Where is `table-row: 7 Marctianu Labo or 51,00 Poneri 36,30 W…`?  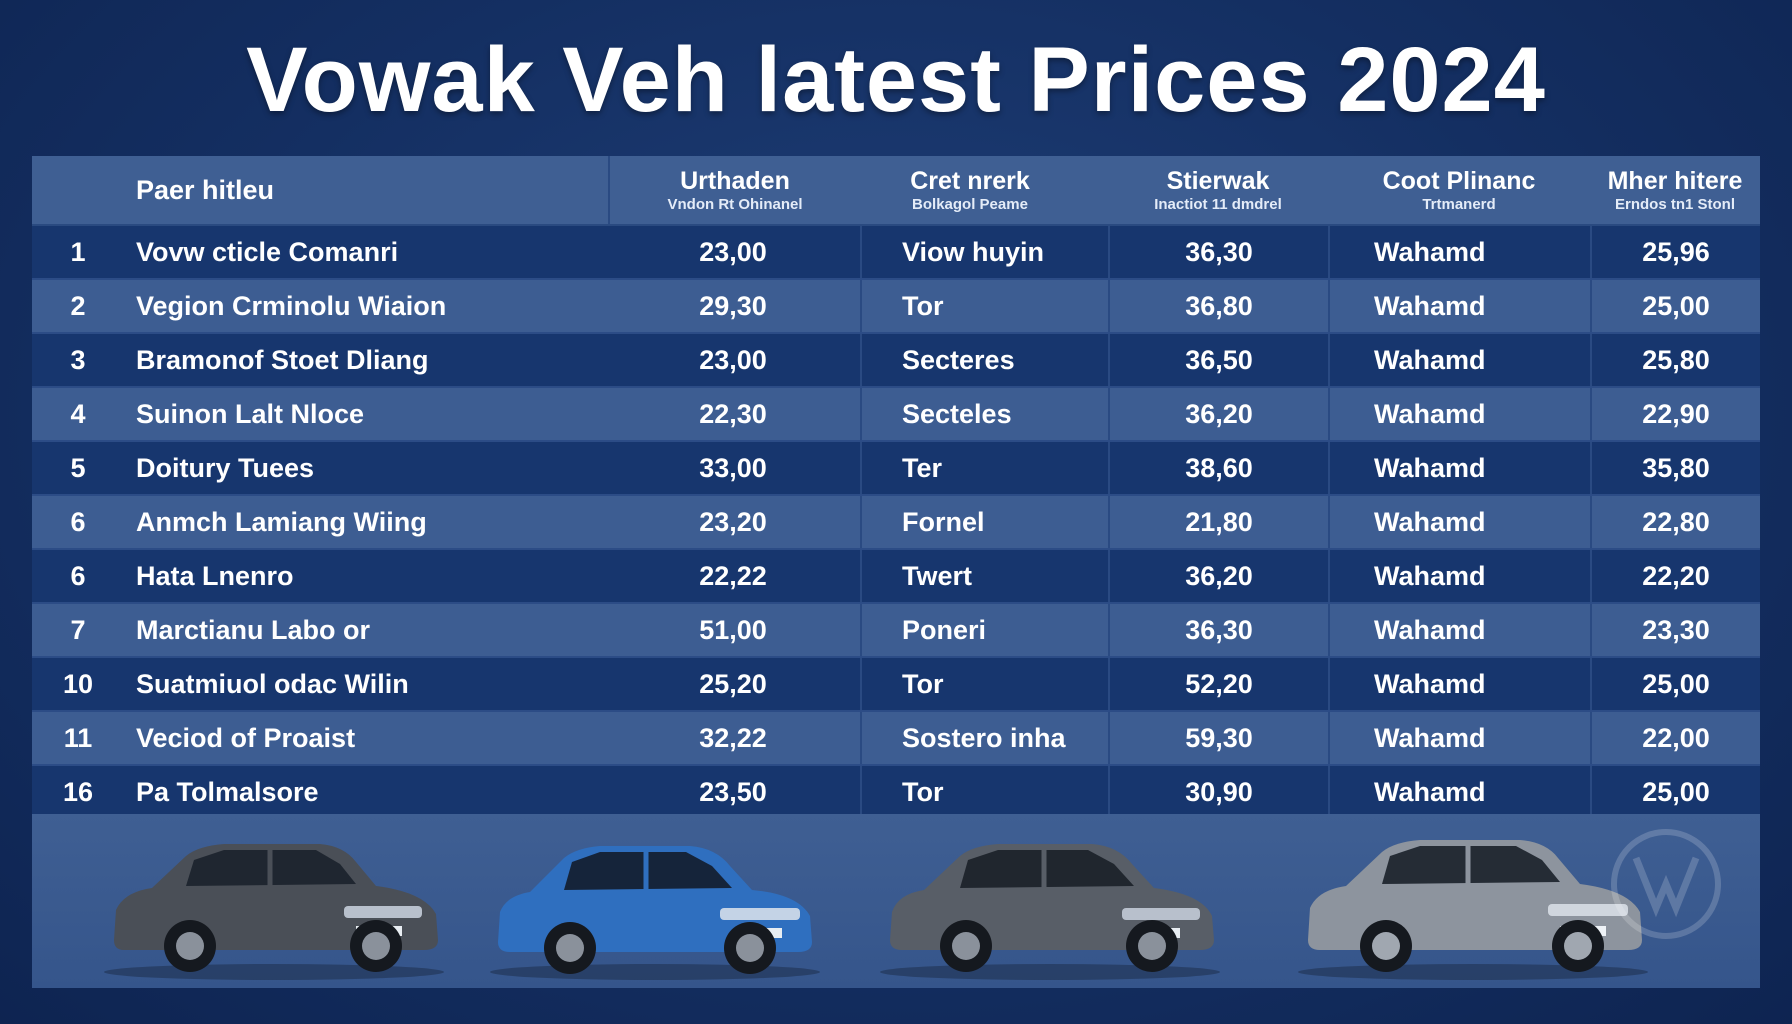
table-row: 7 Marctianu Labo or 51,00 Poneri 36,30 W… is located at coordinates (896, 631).